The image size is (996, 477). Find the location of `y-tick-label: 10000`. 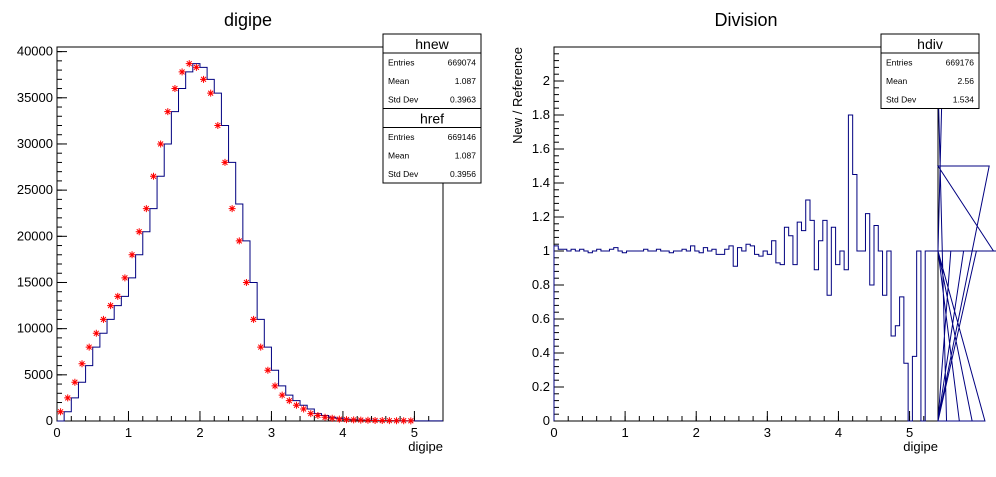

y-tick-label: 10000 is located at coordinates (35, 328).